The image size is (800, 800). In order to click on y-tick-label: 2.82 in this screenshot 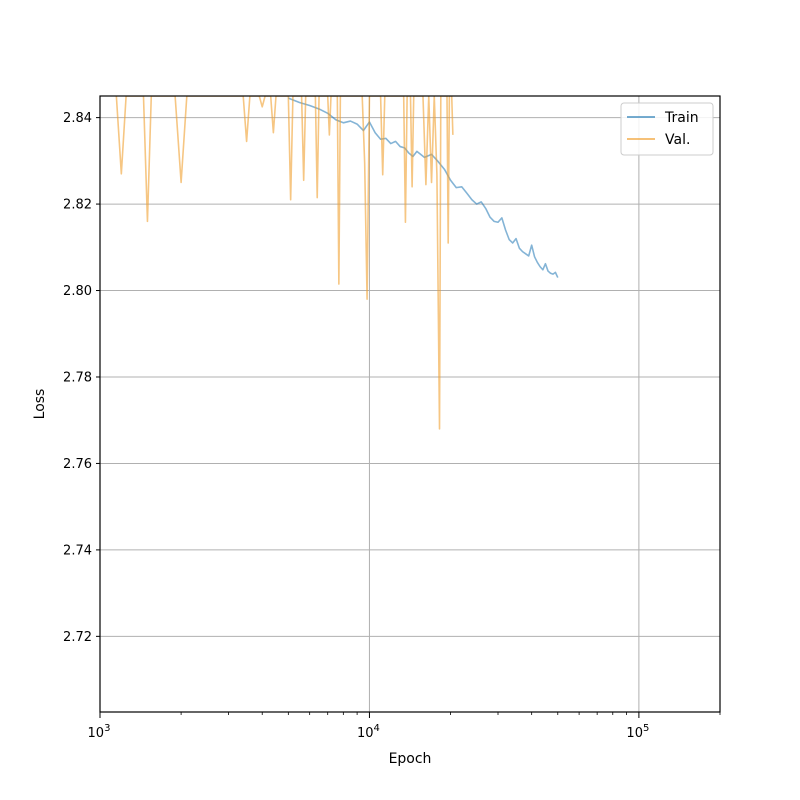, I will do `click(77, 205)`.